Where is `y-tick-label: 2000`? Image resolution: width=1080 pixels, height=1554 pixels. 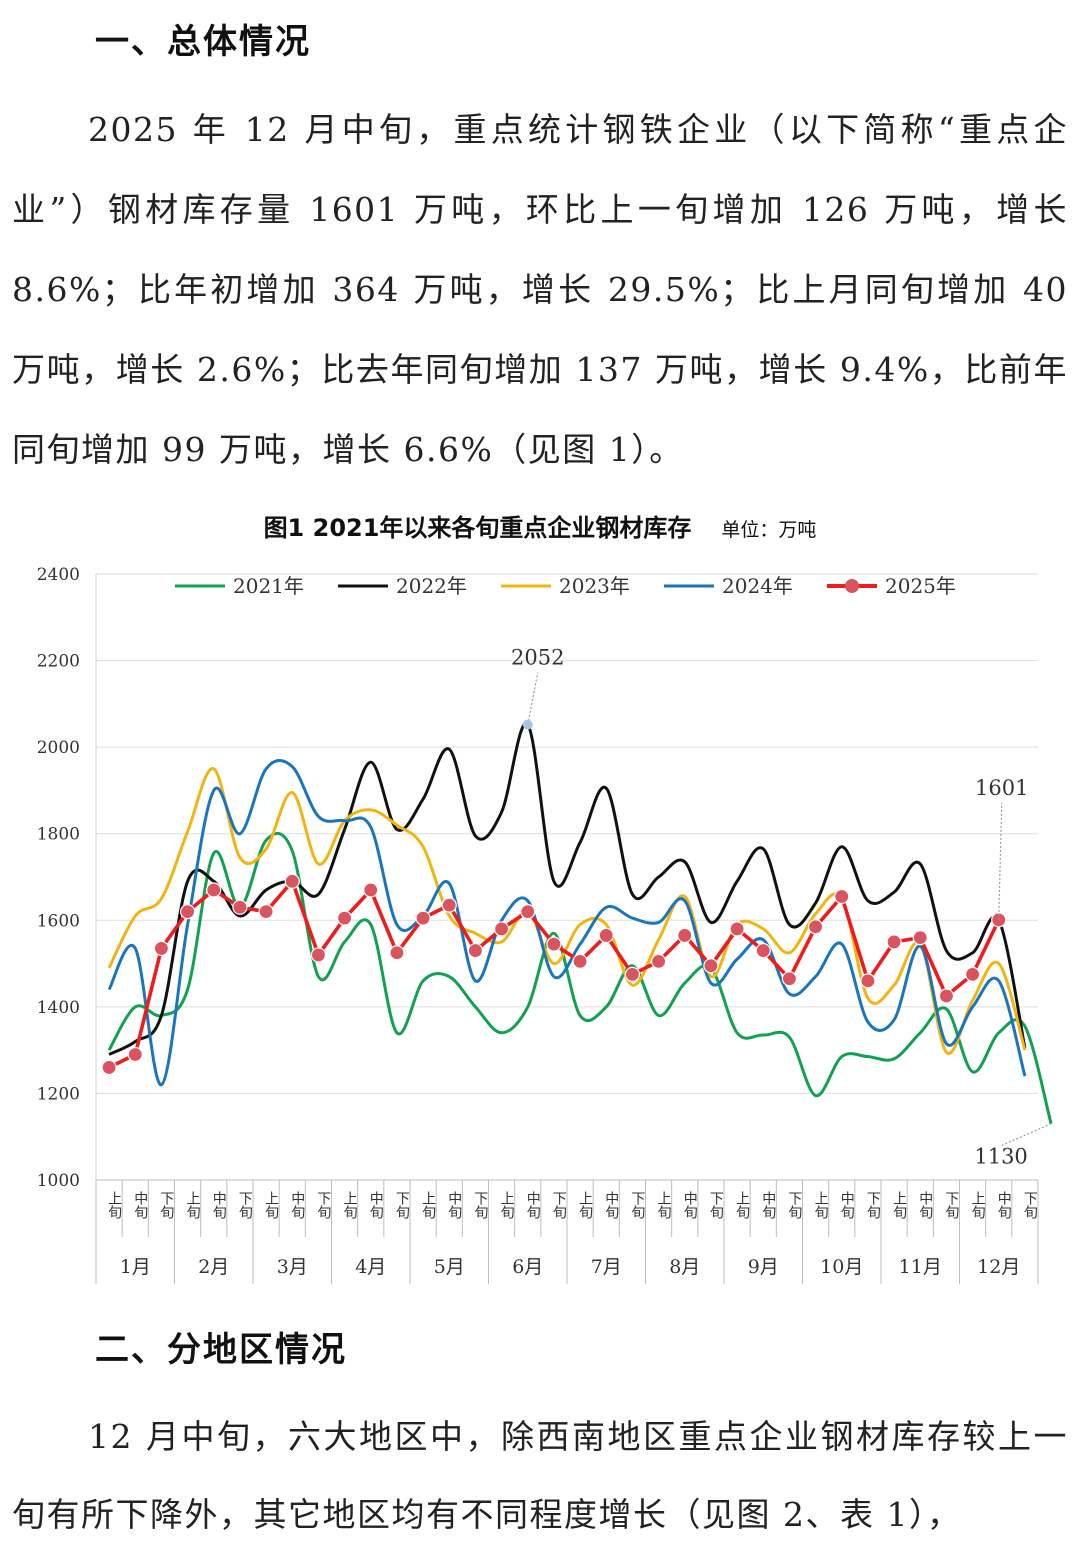
y-tick-label: 2000 is located at coordinates (58, 748).